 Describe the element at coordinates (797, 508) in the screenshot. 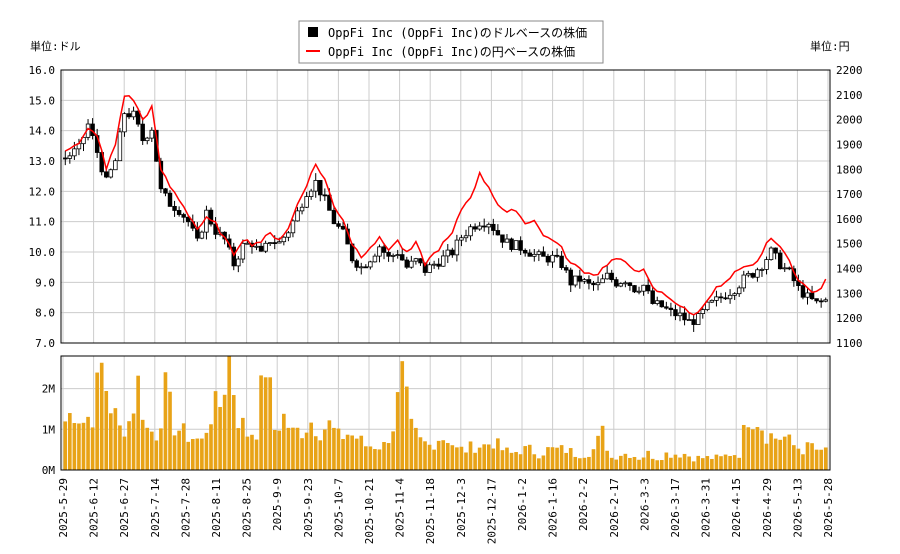

I see `x-tick-label: 2026-5-13` at that location.